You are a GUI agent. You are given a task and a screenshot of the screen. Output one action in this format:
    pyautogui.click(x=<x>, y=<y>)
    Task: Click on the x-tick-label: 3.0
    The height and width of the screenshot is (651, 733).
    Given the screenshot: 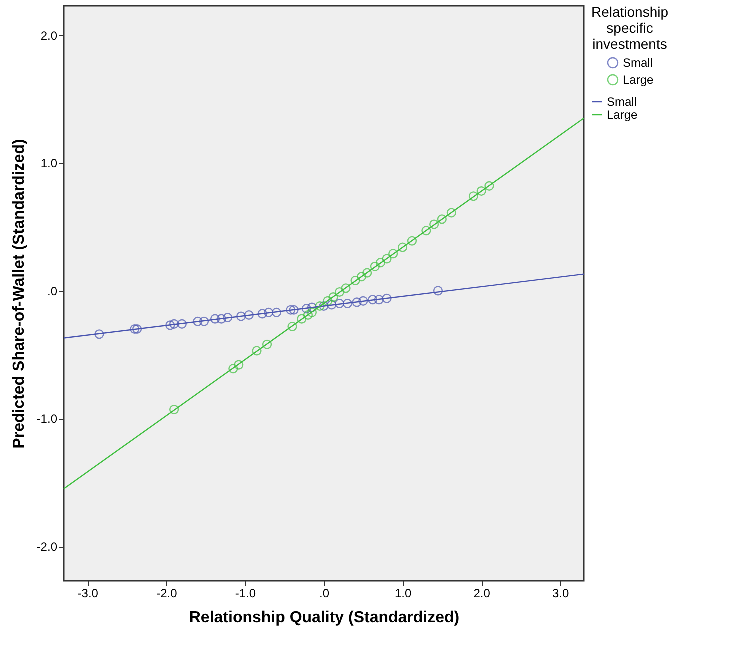 What is the action you would take?
    pyautogui.click(x=561, y=593)
    